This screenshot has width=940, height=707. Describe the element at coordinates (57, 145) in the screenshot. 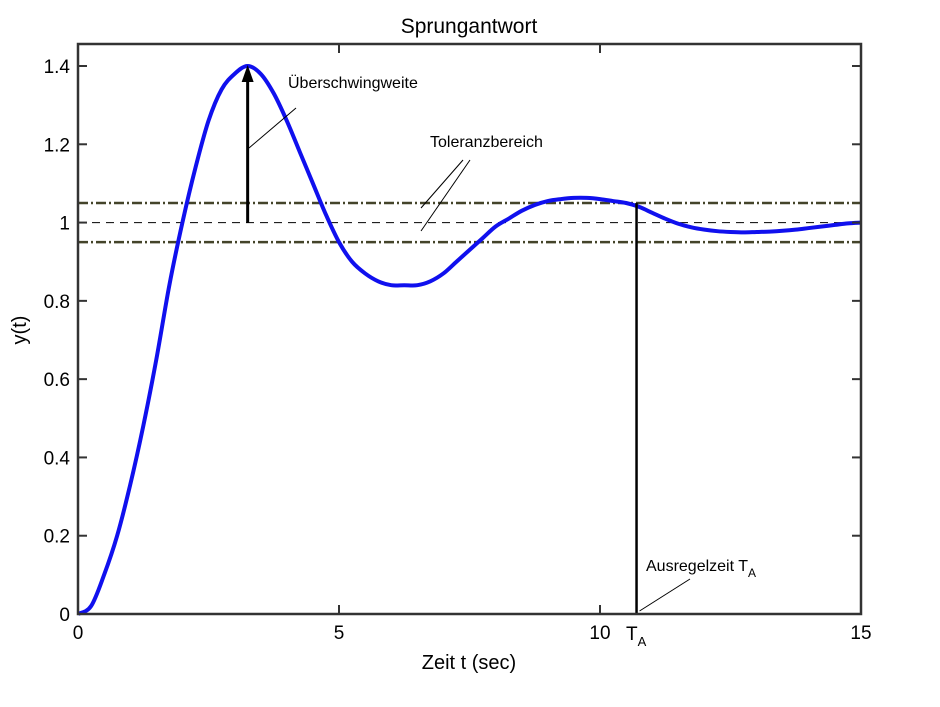

I see `y-tick-label-1.2: 1.2` at that location.